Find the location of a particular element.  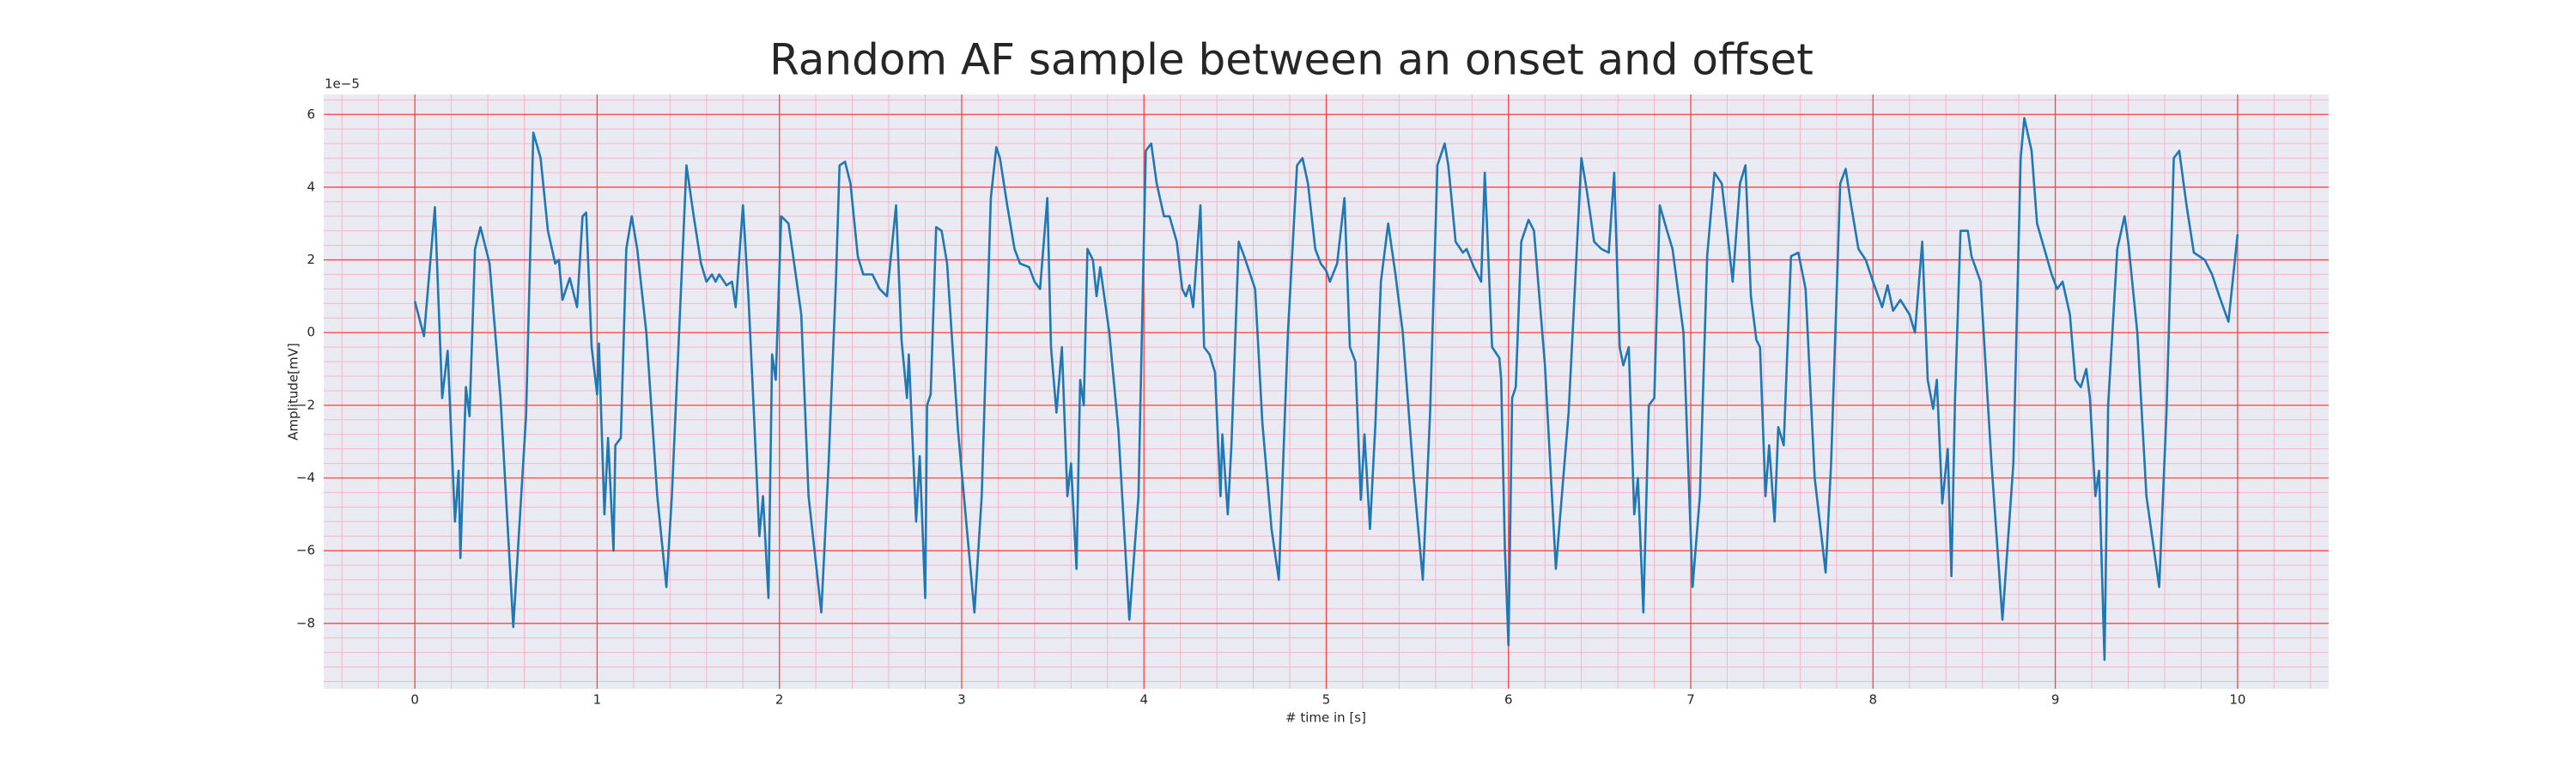

x-tick-label: 4 is located at coordinates (1144, 700).